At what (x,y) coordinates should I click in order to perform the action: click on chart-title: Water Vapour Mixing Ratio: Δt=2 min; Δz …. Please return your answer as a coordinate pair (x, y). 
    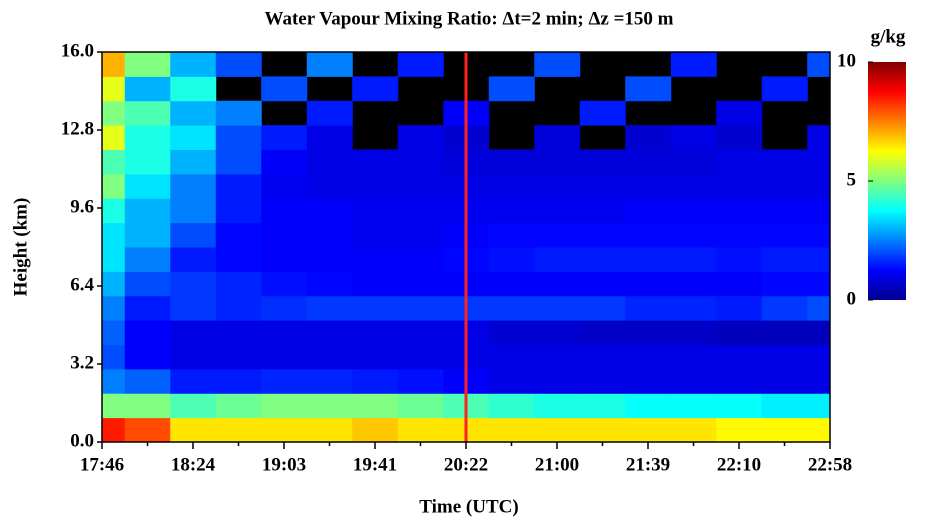
    Looking at the image, I should click on (469, 18).